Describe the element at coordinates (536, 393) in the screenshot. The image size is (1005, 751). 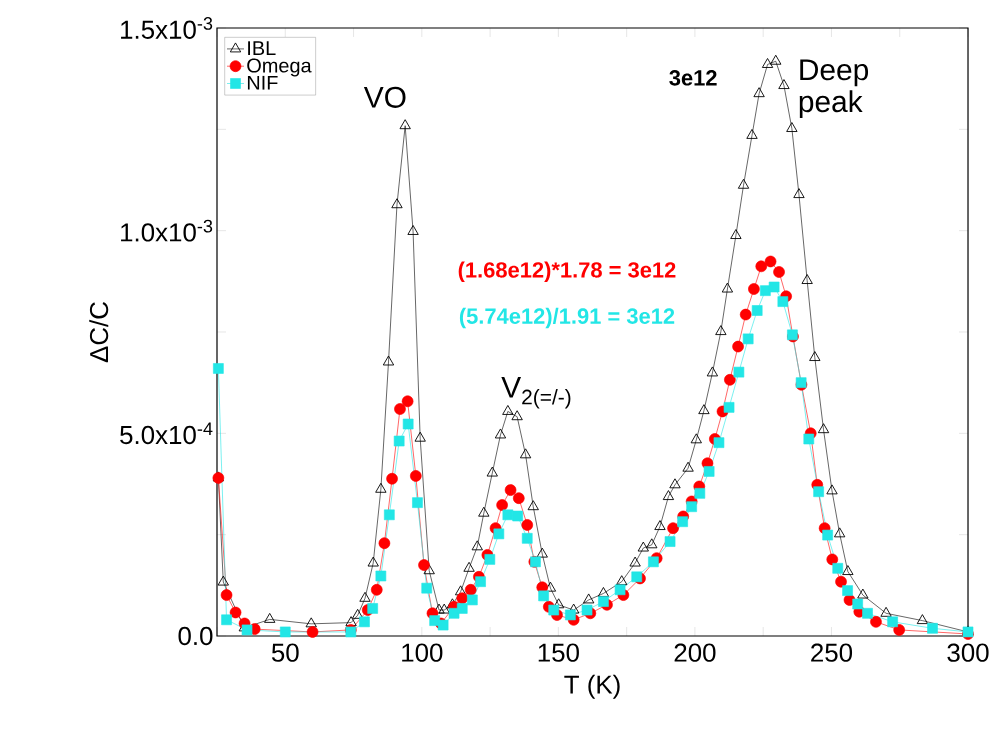
I see `annotation: V$_{2(=/-)}$` at that location.